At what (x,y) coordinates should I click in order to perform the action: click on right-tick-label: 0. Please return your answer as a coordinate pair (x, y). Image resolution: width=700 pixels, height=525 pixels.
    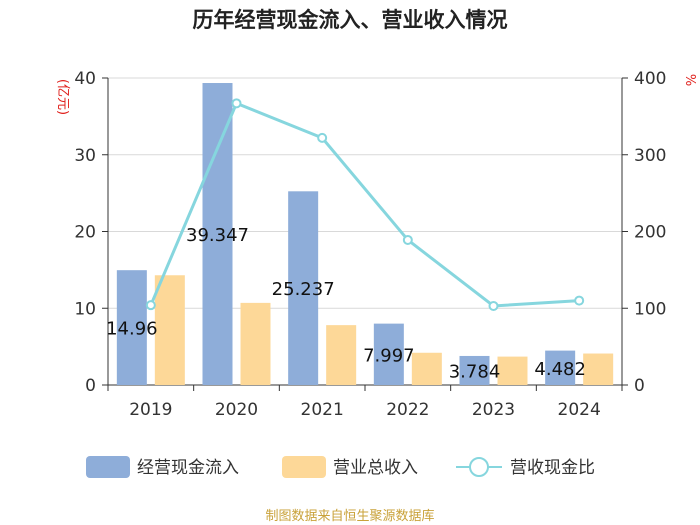
    Looking at the image, I should click on (639, 386).